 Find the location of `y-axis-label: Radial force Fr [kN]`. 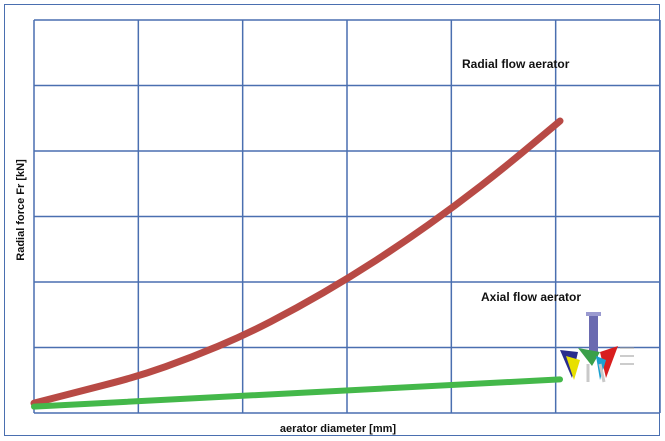

y-axis-label: Radial force Fr [kN] is located at coordinates (21, 210).